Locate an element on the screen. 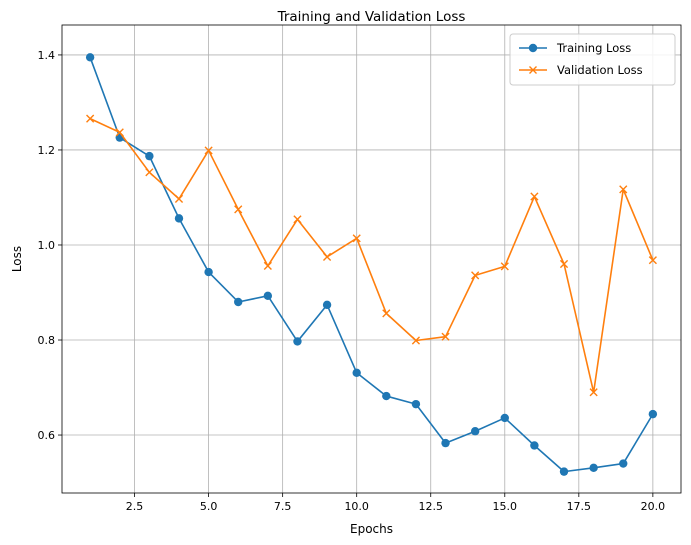 The image size is (691, 545). y-tick-label: 0.8 is located at coordinates (47, 340).